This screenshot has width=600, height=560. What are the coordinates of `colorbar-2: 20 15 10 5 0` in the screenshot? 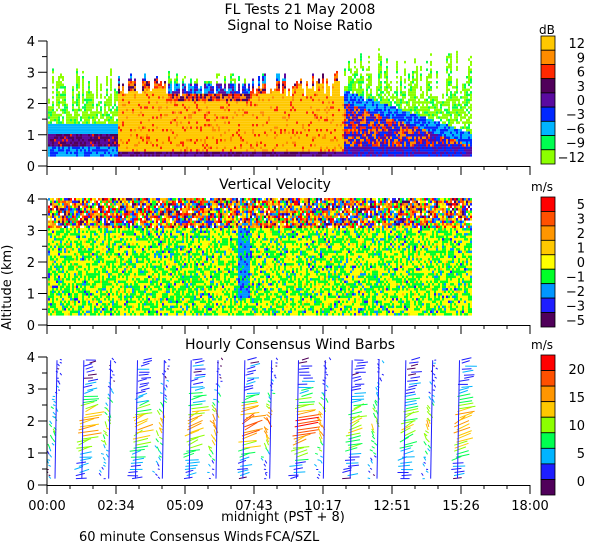 It's located at (562, 425).